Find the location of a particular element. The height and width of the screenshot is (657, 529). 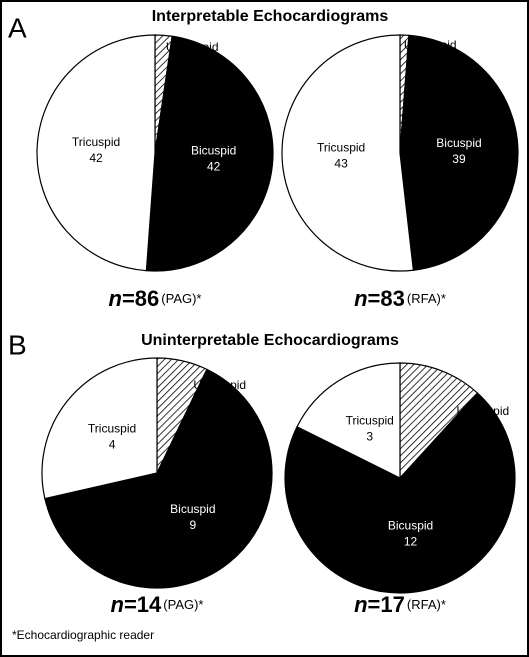

panel-title: Interpretable Echocardiograms is located at coordinates (270, 16).